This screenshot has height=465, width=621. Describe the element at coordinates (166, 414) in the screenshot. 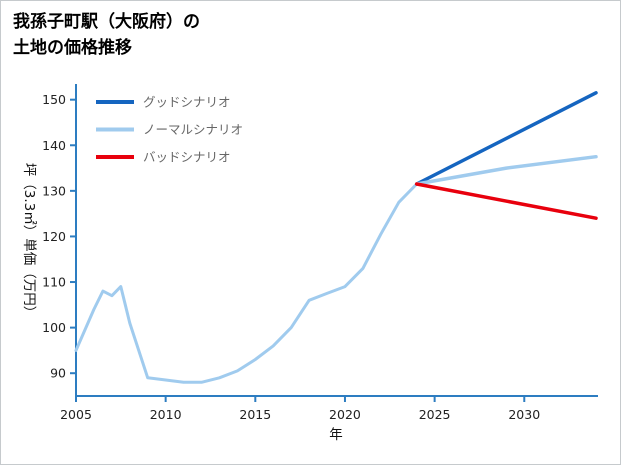

I see `x-tick-label: 2010` at that location.